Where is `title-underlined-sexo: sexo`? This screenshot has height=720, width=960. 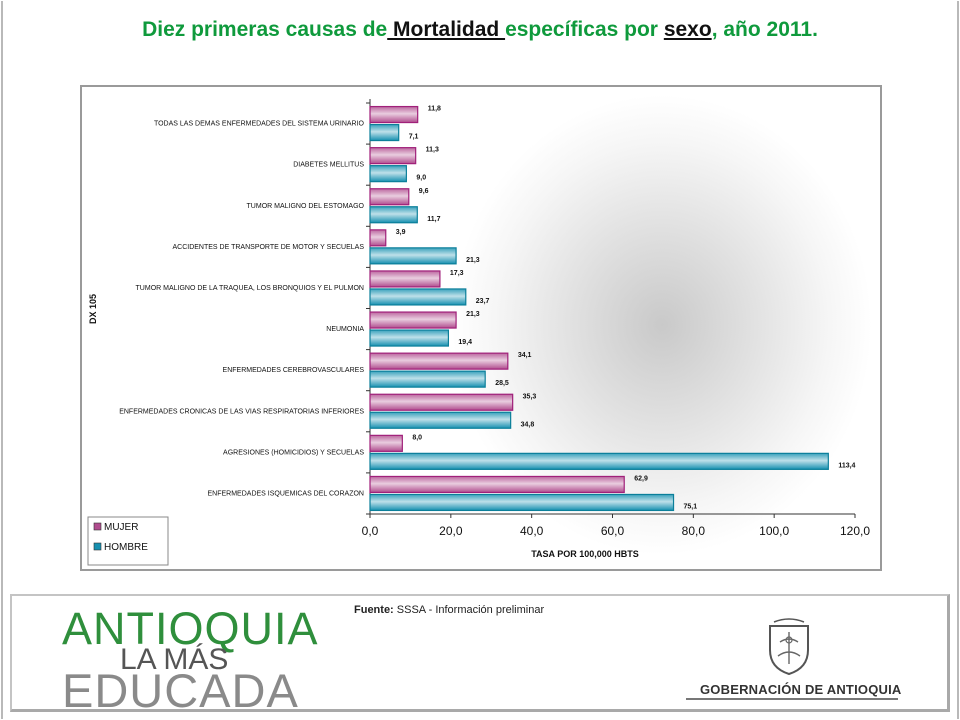 title-underlined-sexo: sexo is located at coordinates (687, 29).